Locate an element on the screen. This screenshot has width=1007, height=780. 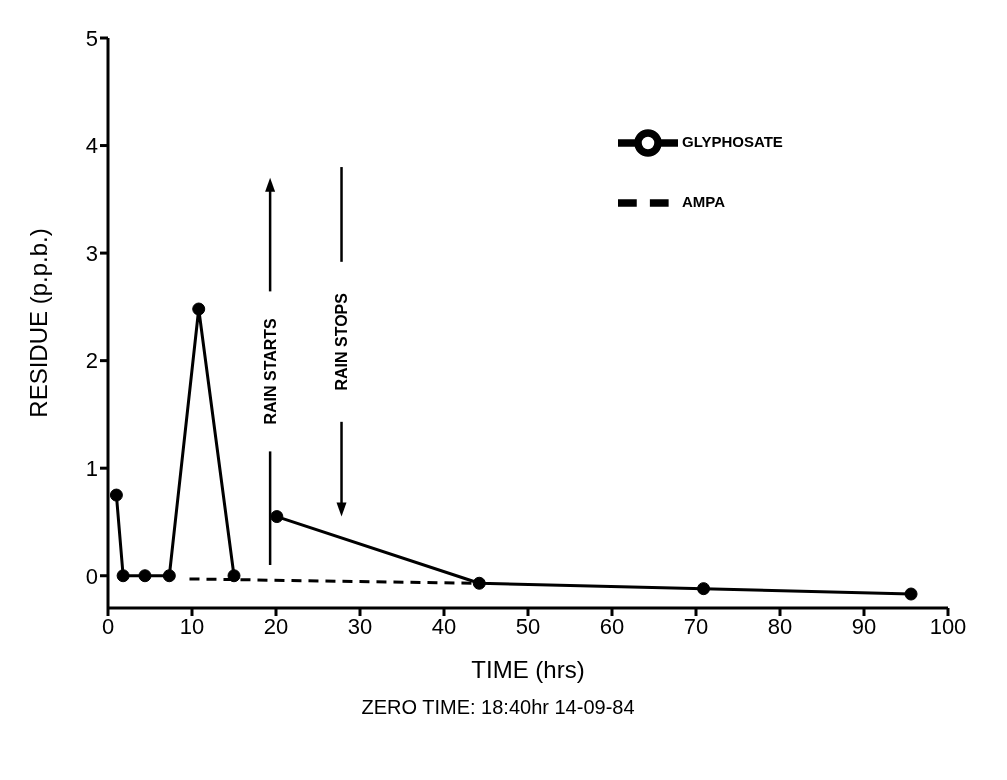
legend-label: AMPA is located at coordinates (704, 201).